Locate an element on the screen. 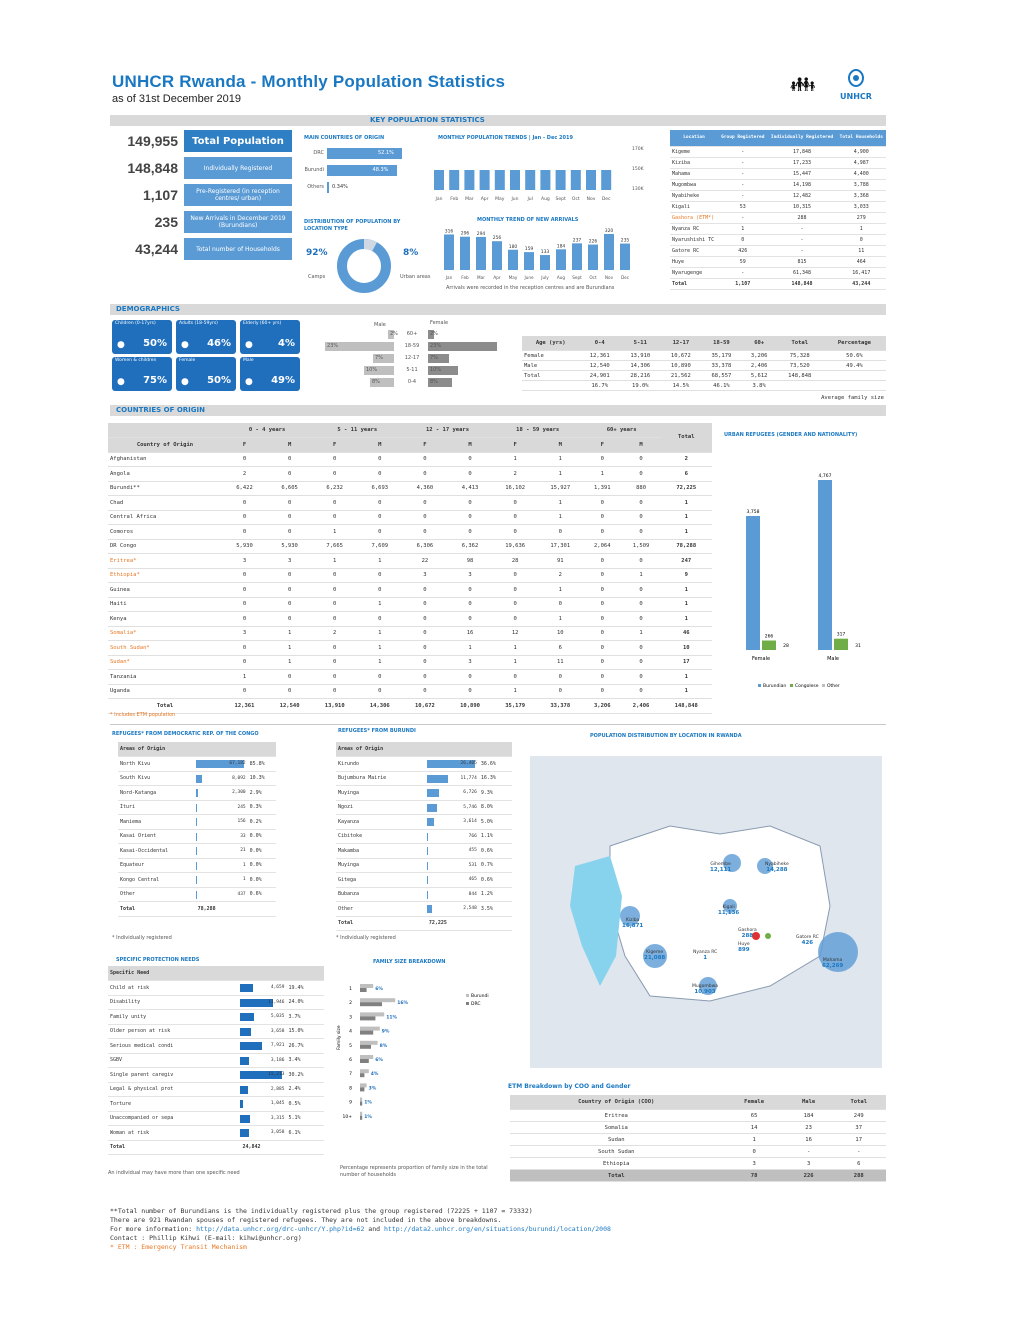 This screenshot has width=1024, height=1325. family-pct: 3% is located at coordinates (373, 1088).